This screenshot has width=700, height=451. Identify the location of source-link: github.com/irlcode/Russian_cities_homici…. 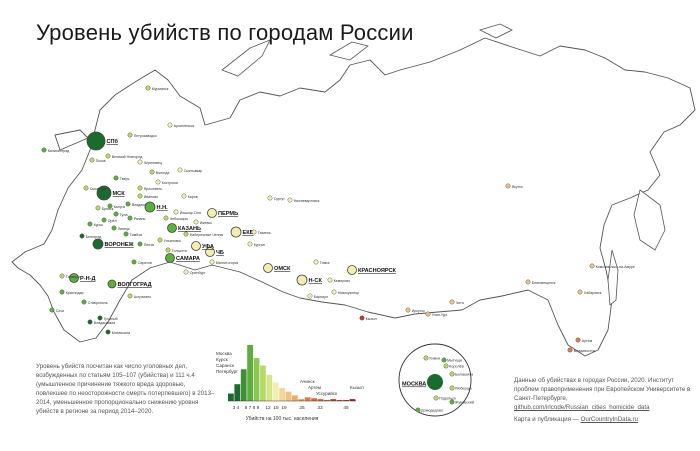
(582, 407).